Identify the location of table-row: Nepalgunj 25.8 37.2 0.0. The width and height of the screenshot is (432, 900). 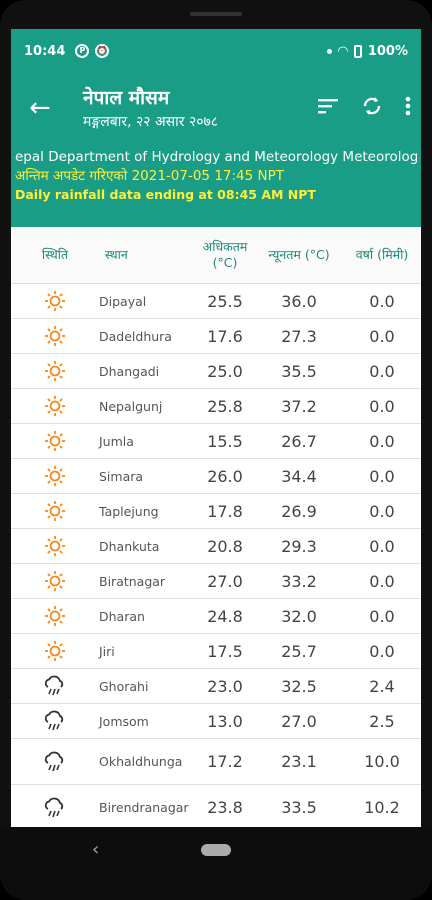
(216, 406).